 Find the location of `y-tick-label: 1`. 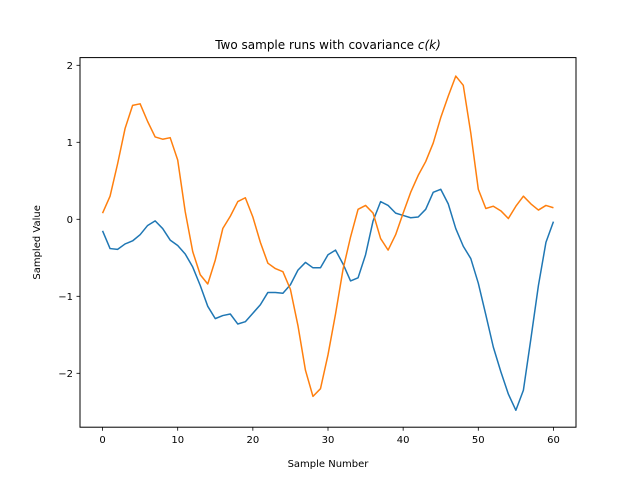

y-tick-label: 1 is located at coordinates (70, 143).